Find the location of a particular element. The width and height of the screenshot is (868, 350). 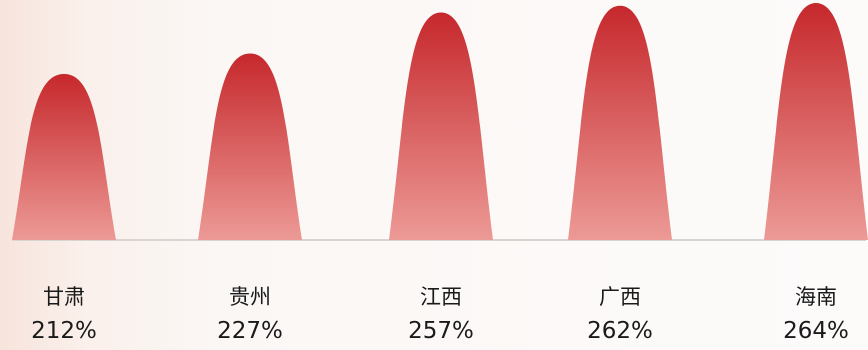

value-label: 262% is located at coordinates (620, 331).